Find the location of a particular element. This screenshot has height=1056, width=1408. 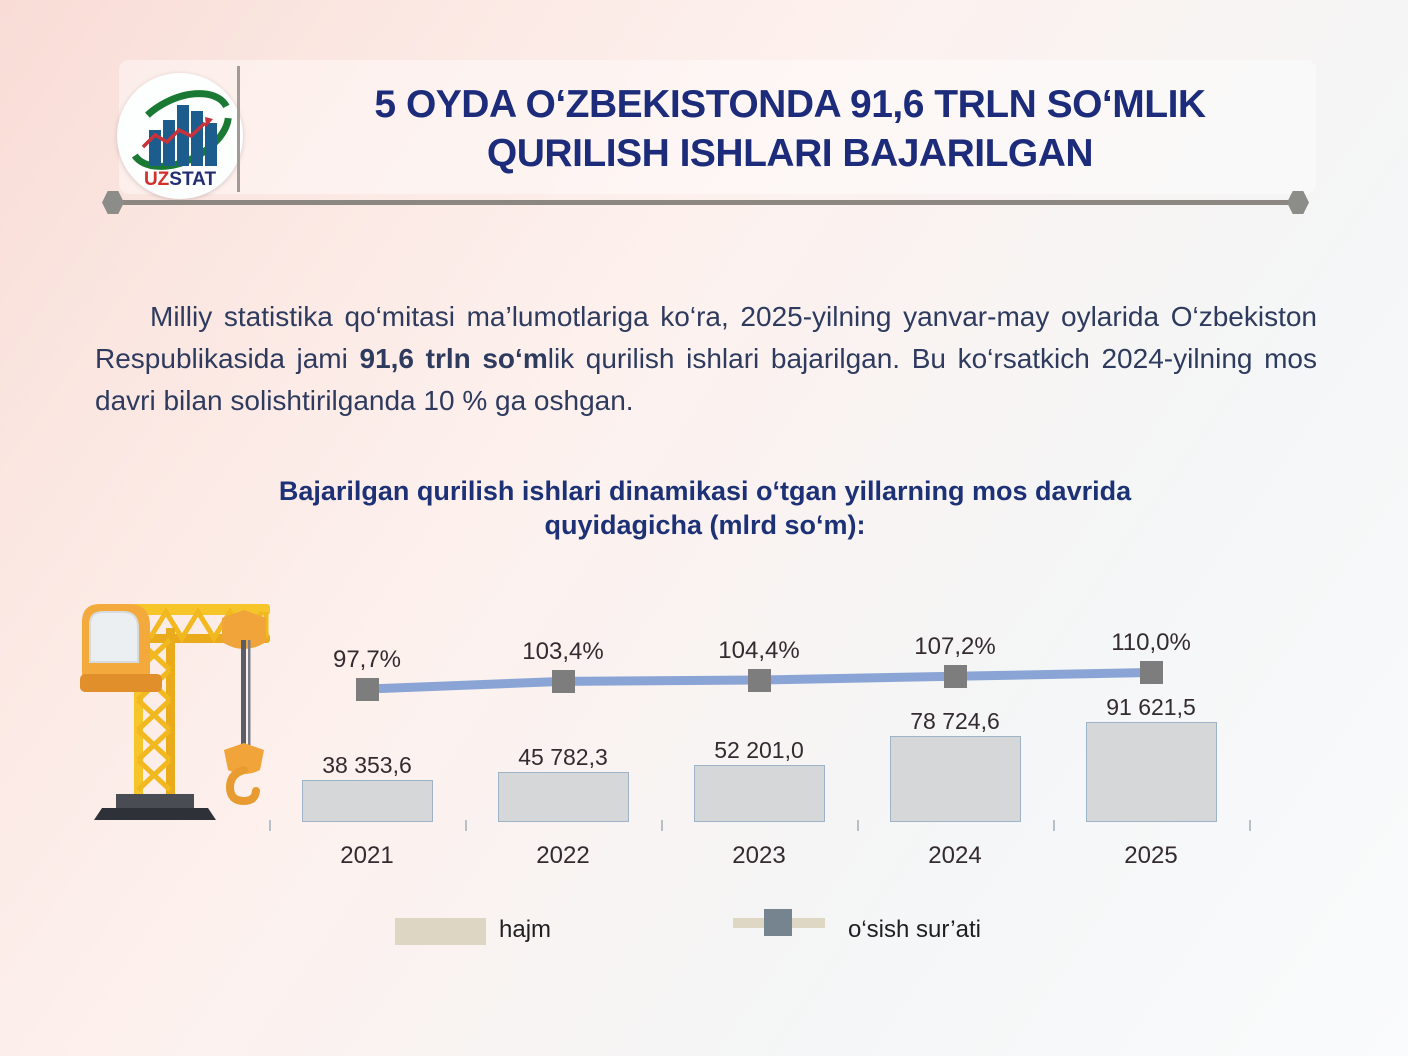

bar-value-2022: 45 782,3 is located at coordinates (563, 757).